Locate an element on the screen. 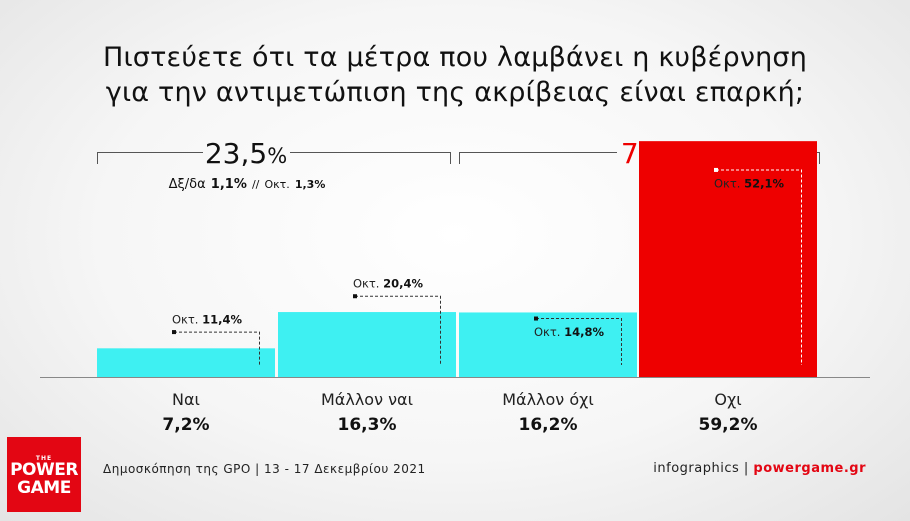  okt-label-3: Οκτ. 14,8% is located at coordinates (569, 332).